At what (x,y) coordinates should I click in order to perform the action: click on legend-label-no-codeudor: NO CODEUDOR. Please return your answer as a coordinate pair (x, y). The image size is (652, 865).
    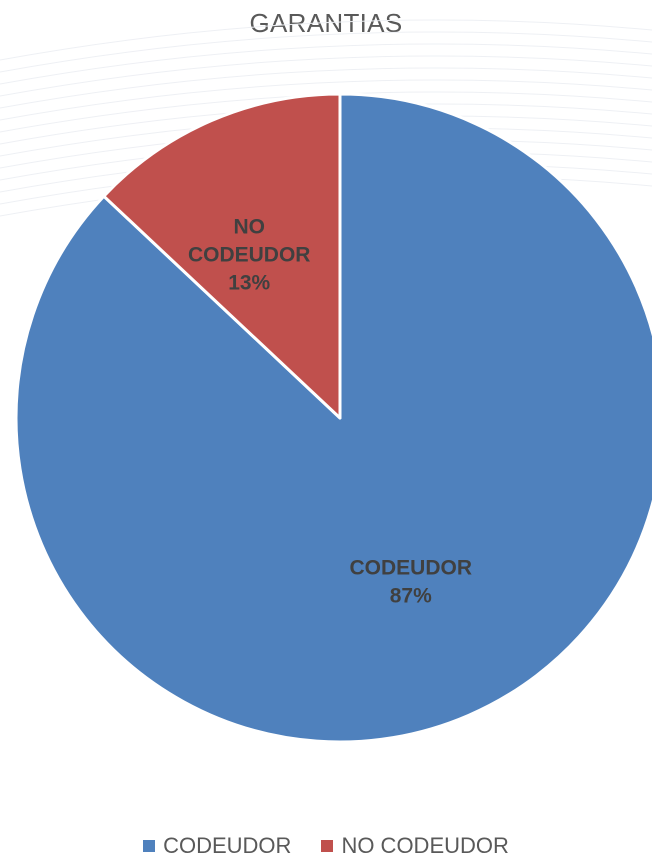
    Looking at the image, I should click on (425, 845).